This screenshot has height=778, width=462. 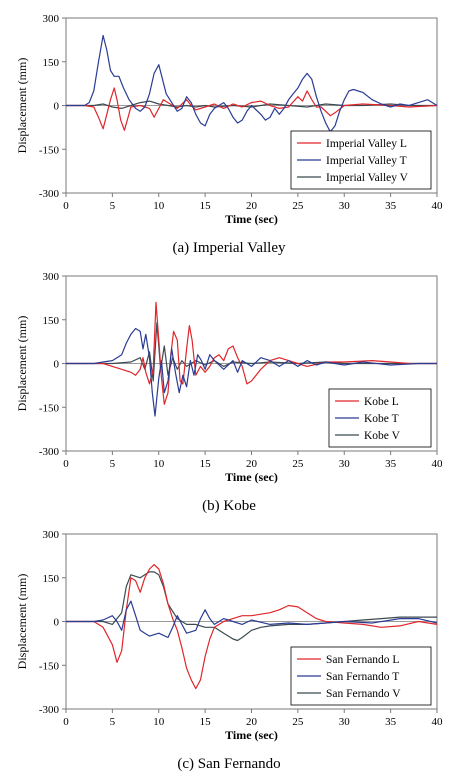 What do you see at coordinates (229, 506) in the screenshot?
I see `figure-caption: (b) Kobe` at bounding box center [229, 506].